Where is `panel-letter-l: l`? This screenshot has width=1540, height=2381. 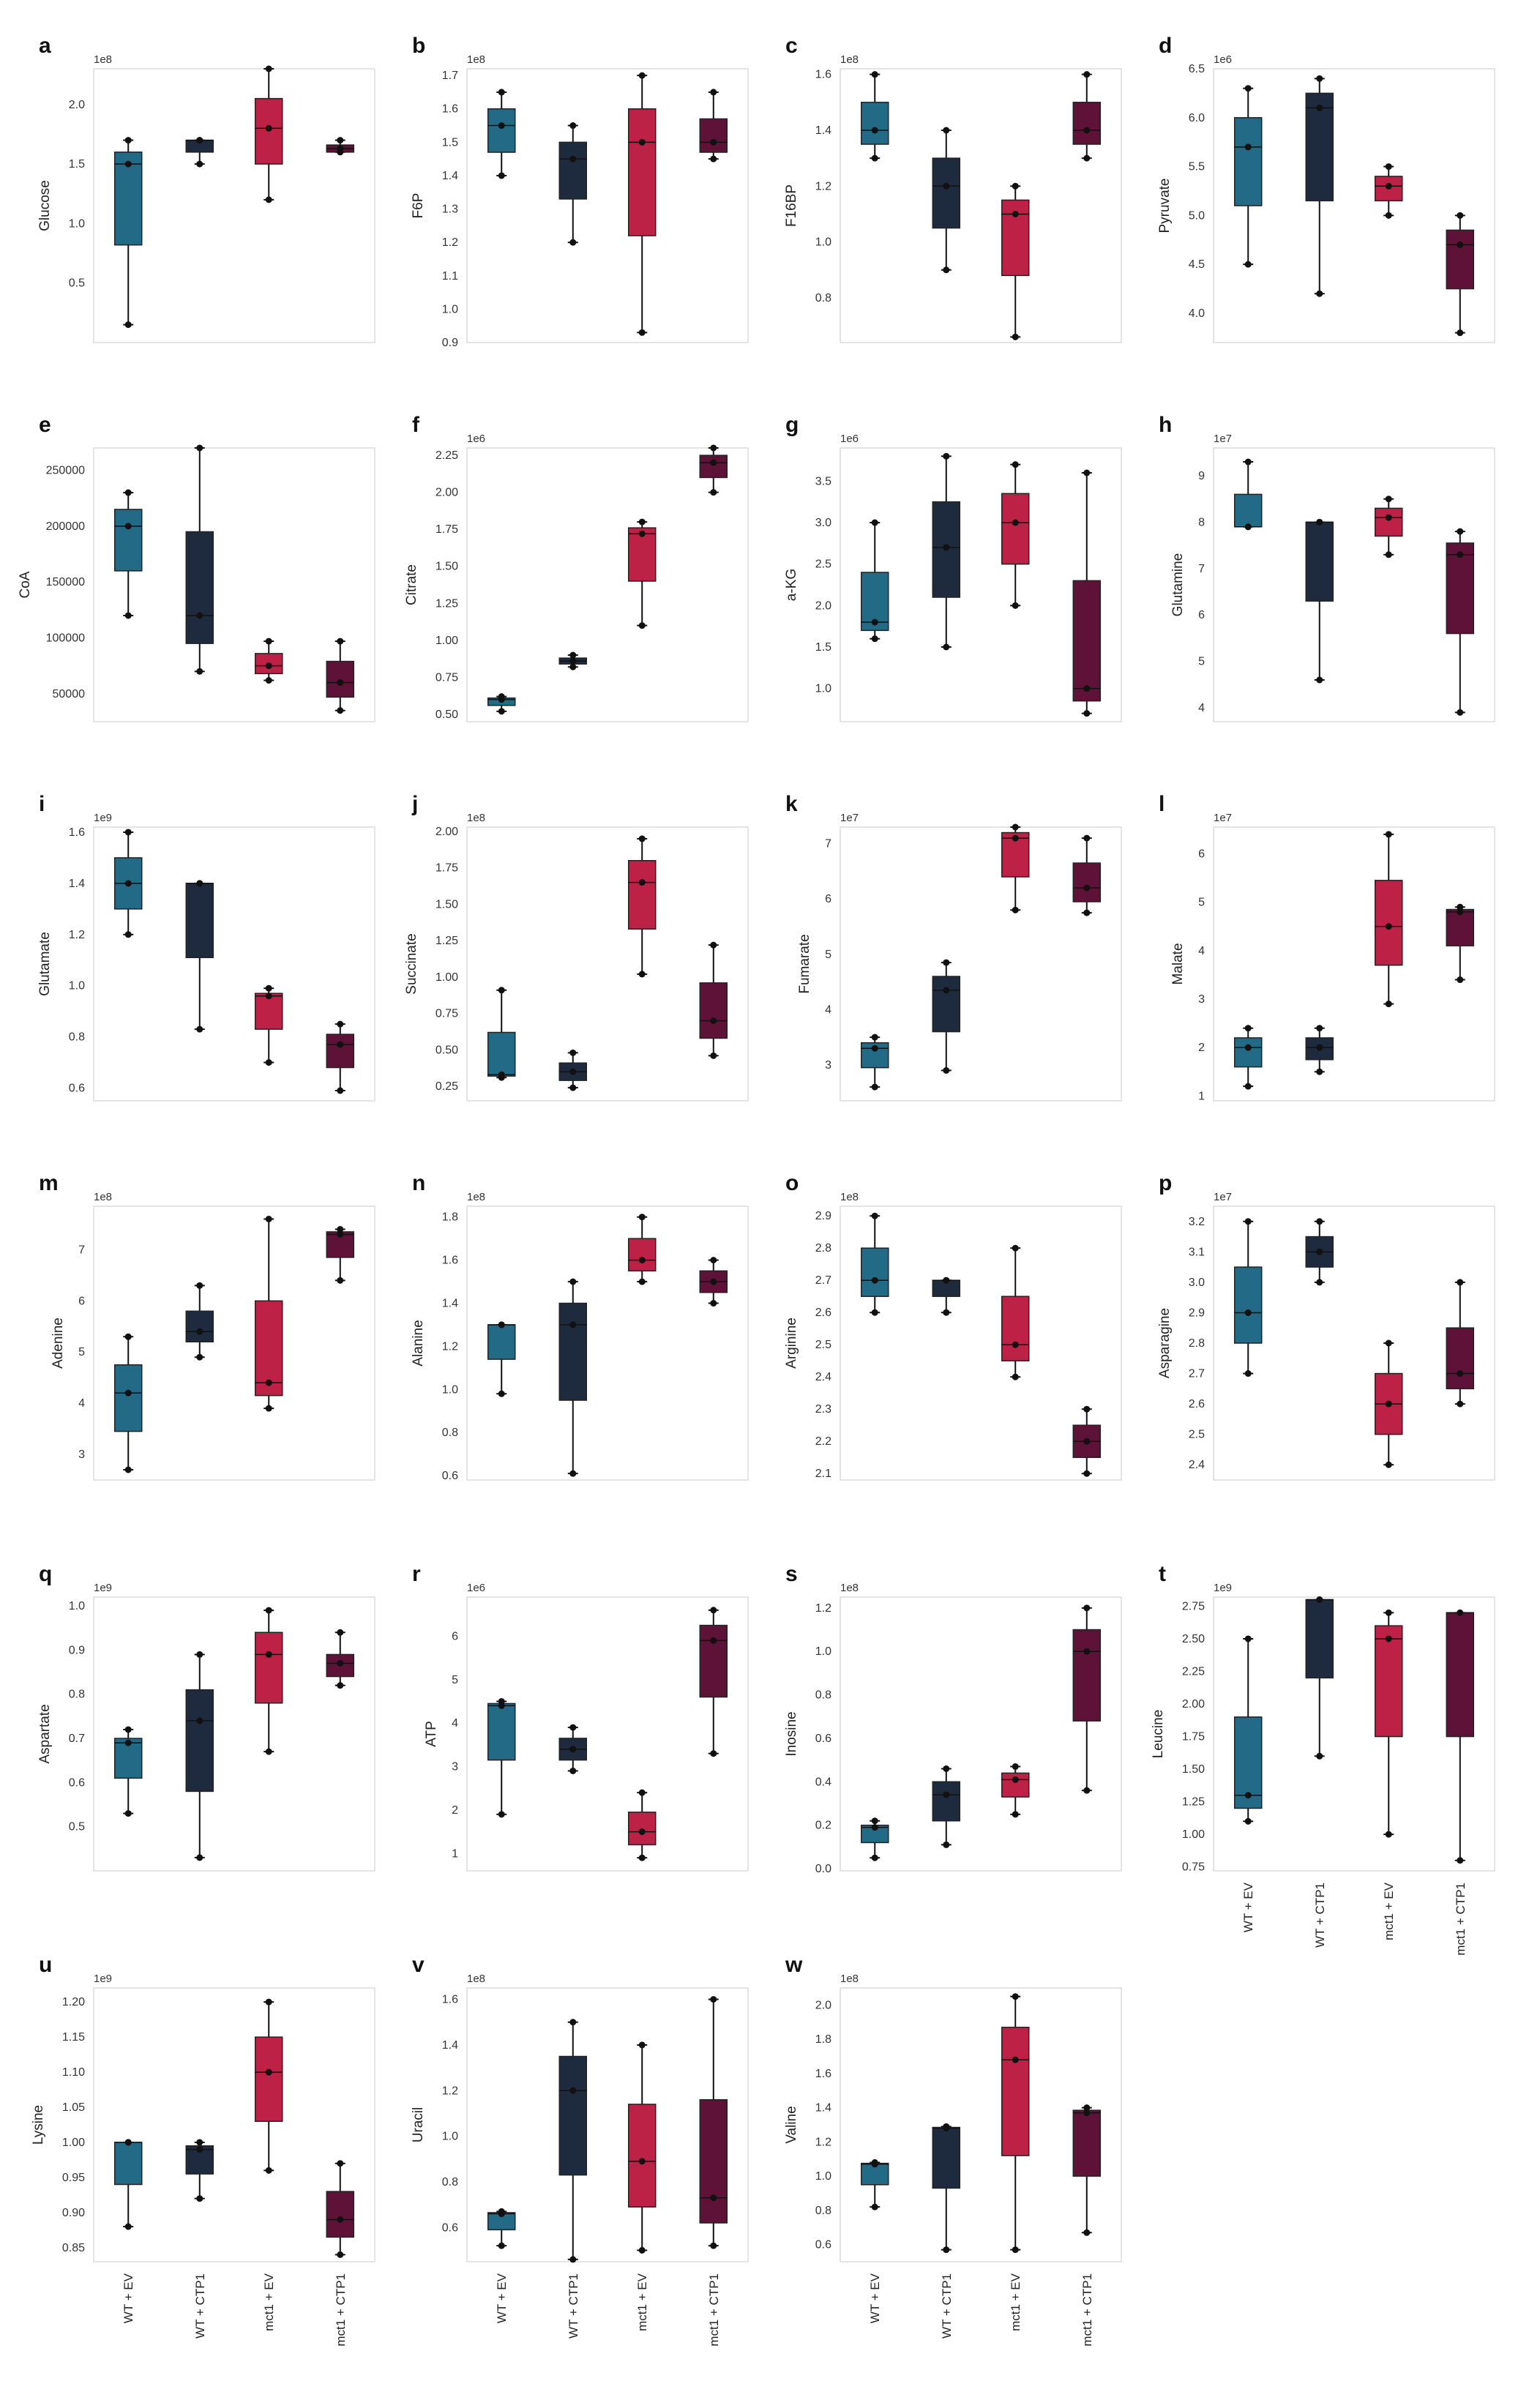 panel-letter-l: l is located at coordinates (1162, 804).